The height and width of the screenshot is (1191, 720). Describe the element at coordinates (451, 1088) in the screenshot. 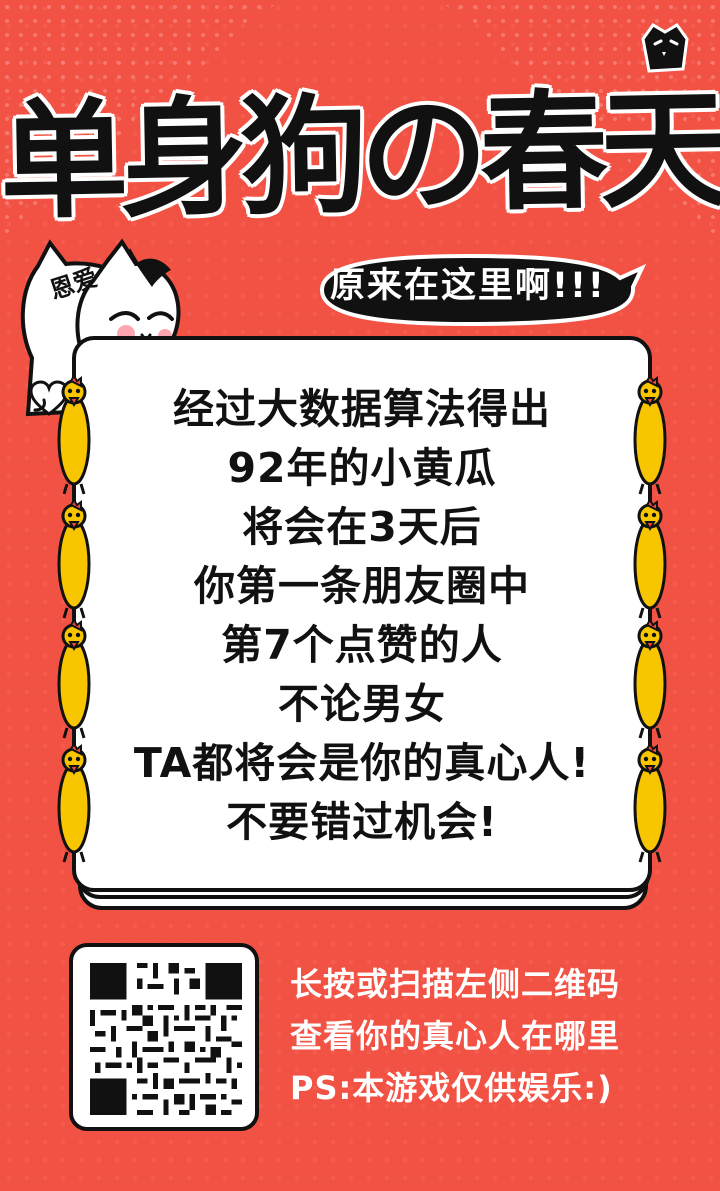

I see `footer-line-disclaimer: PS:本游戏仅供娱乐:)` at that location.